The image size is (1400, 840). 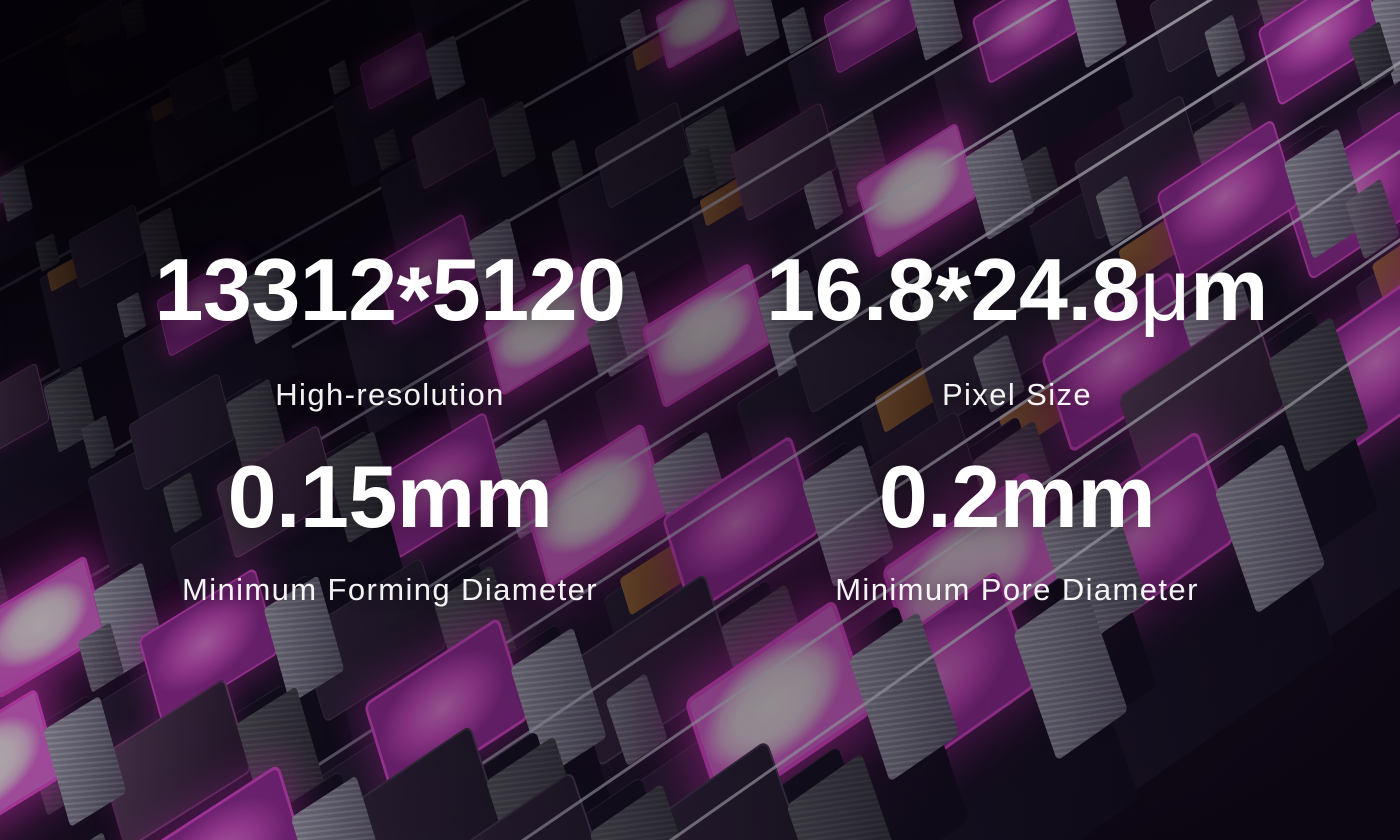 What do you see at coordinates (340, 76) in the screenshot?
I see `module-clip-small` at bounding box center [340, 76].